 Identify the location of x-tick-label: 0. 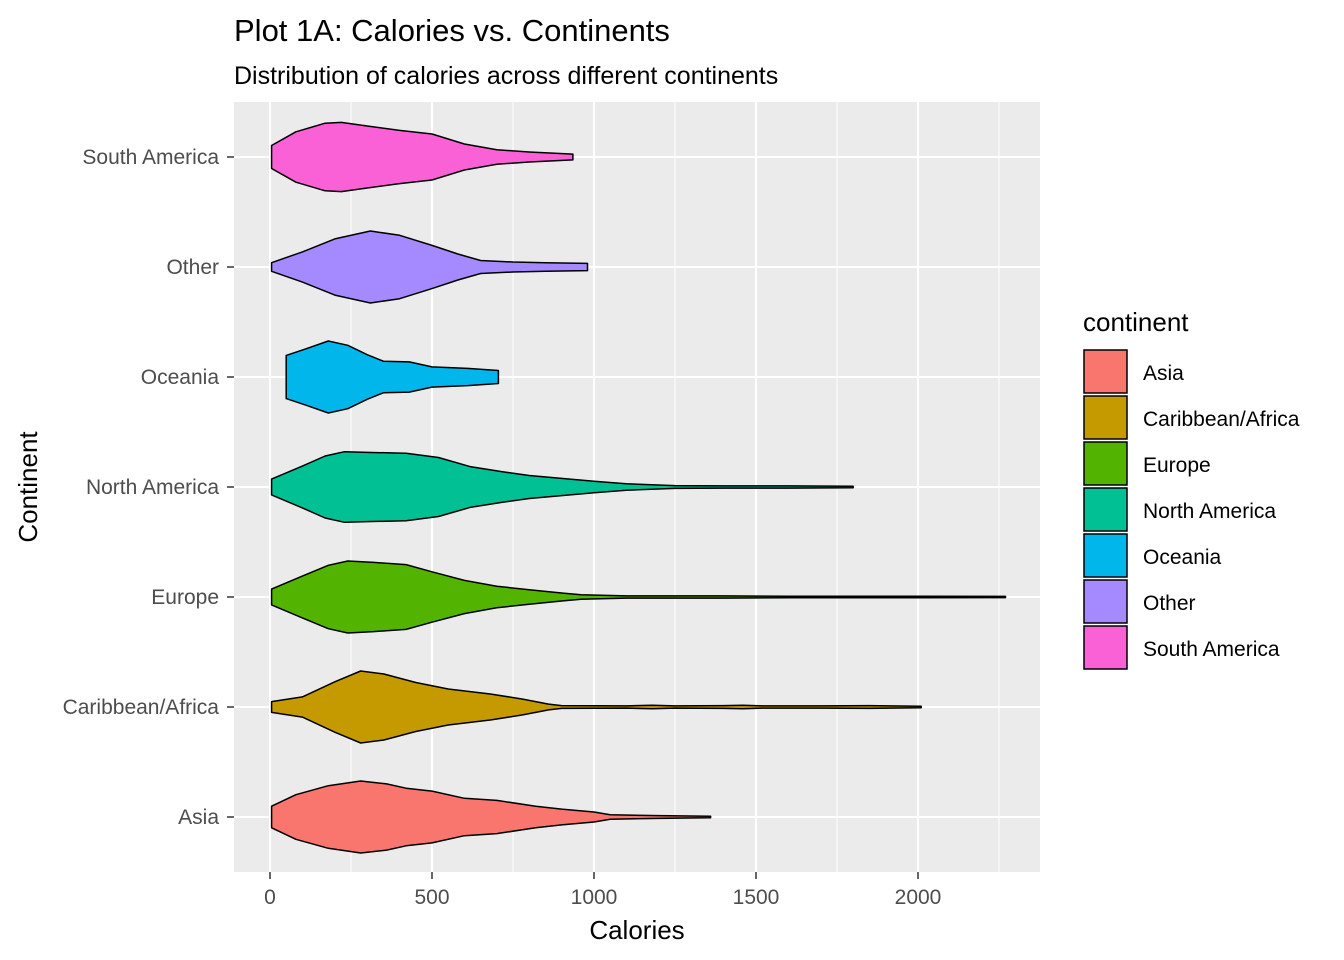
(270, 897).